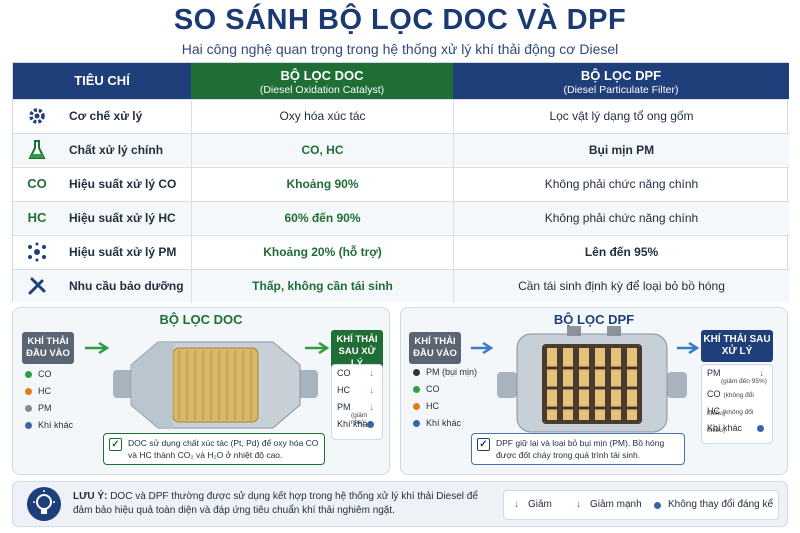 The image size is (800, 533). I want to click on header-doc-subtitle: (Diesel Oxidation Catalyst), so click(322, 90).